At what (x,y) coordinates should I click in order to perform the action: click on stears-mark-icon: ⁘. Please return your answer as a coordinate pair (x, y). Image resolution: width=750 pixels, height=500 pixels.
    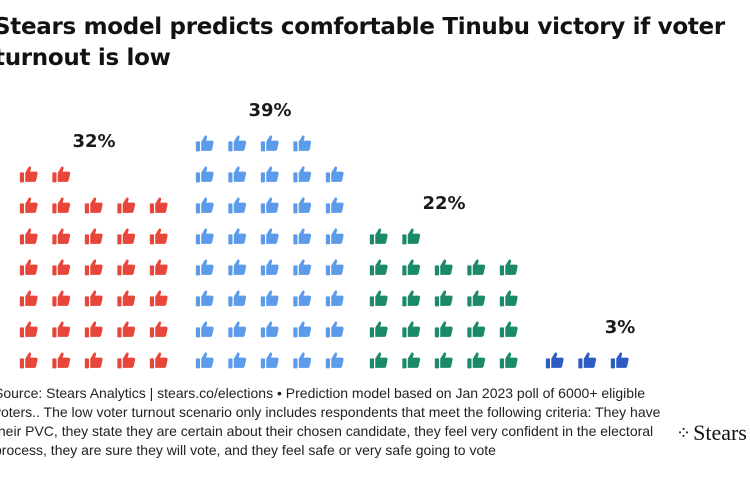
    Looking at the image, I should click on (684, 432).